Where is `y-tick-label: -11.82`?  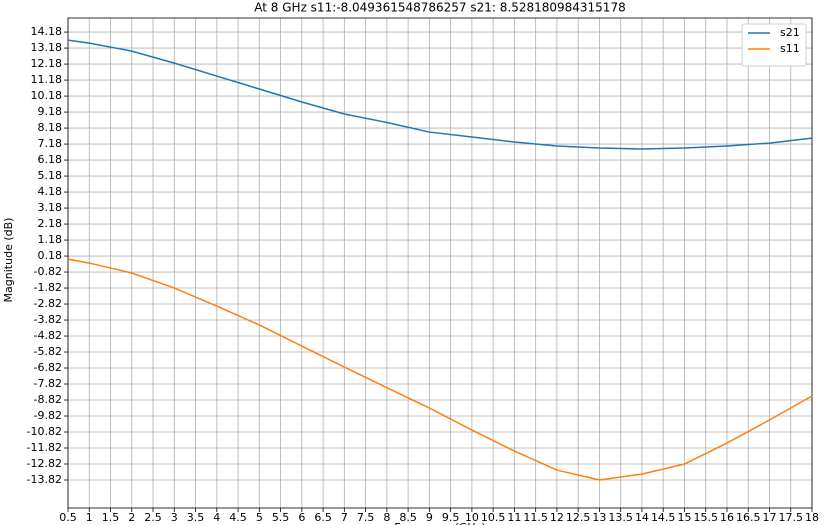
y-tick-label: -11.82 is located at coordinates (44, 447).